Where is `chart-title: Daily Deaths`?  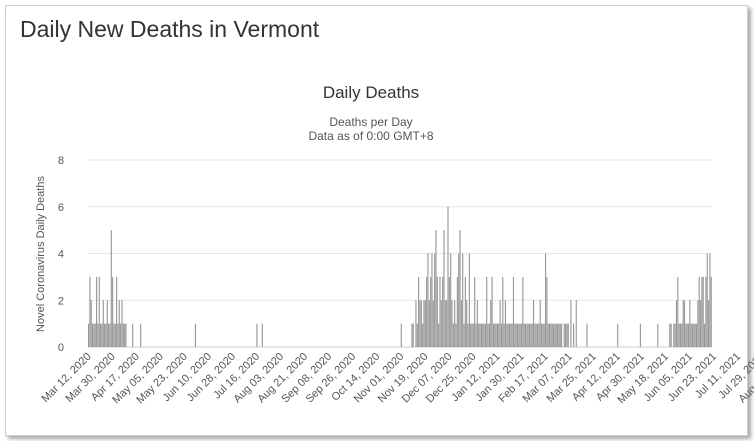
chart-title: Daily Deaths is located at coordinates (371, 92).